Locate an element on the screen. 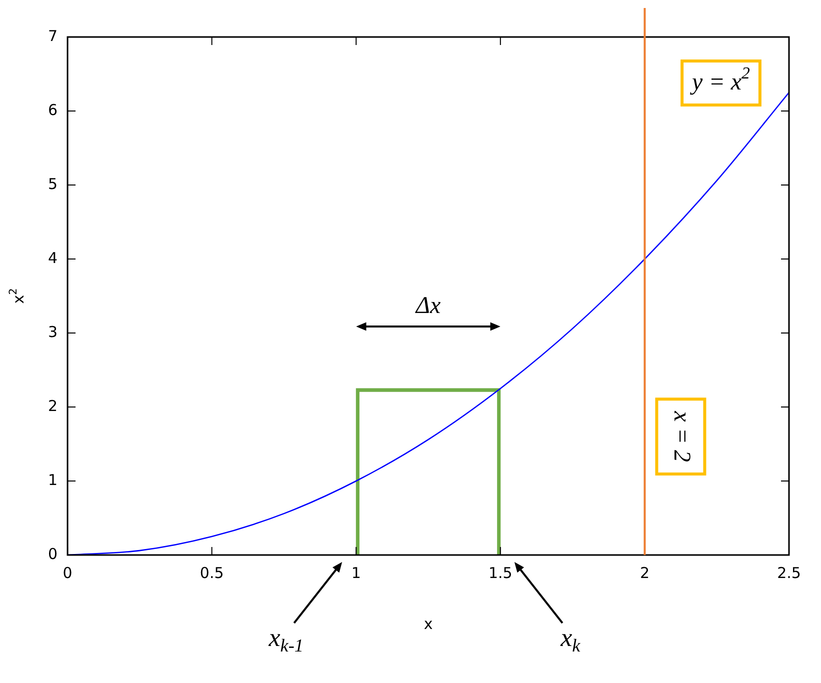 This screenshot has height=683, width=821. x-tick-label: 2 is located at coordinates (645, 573).